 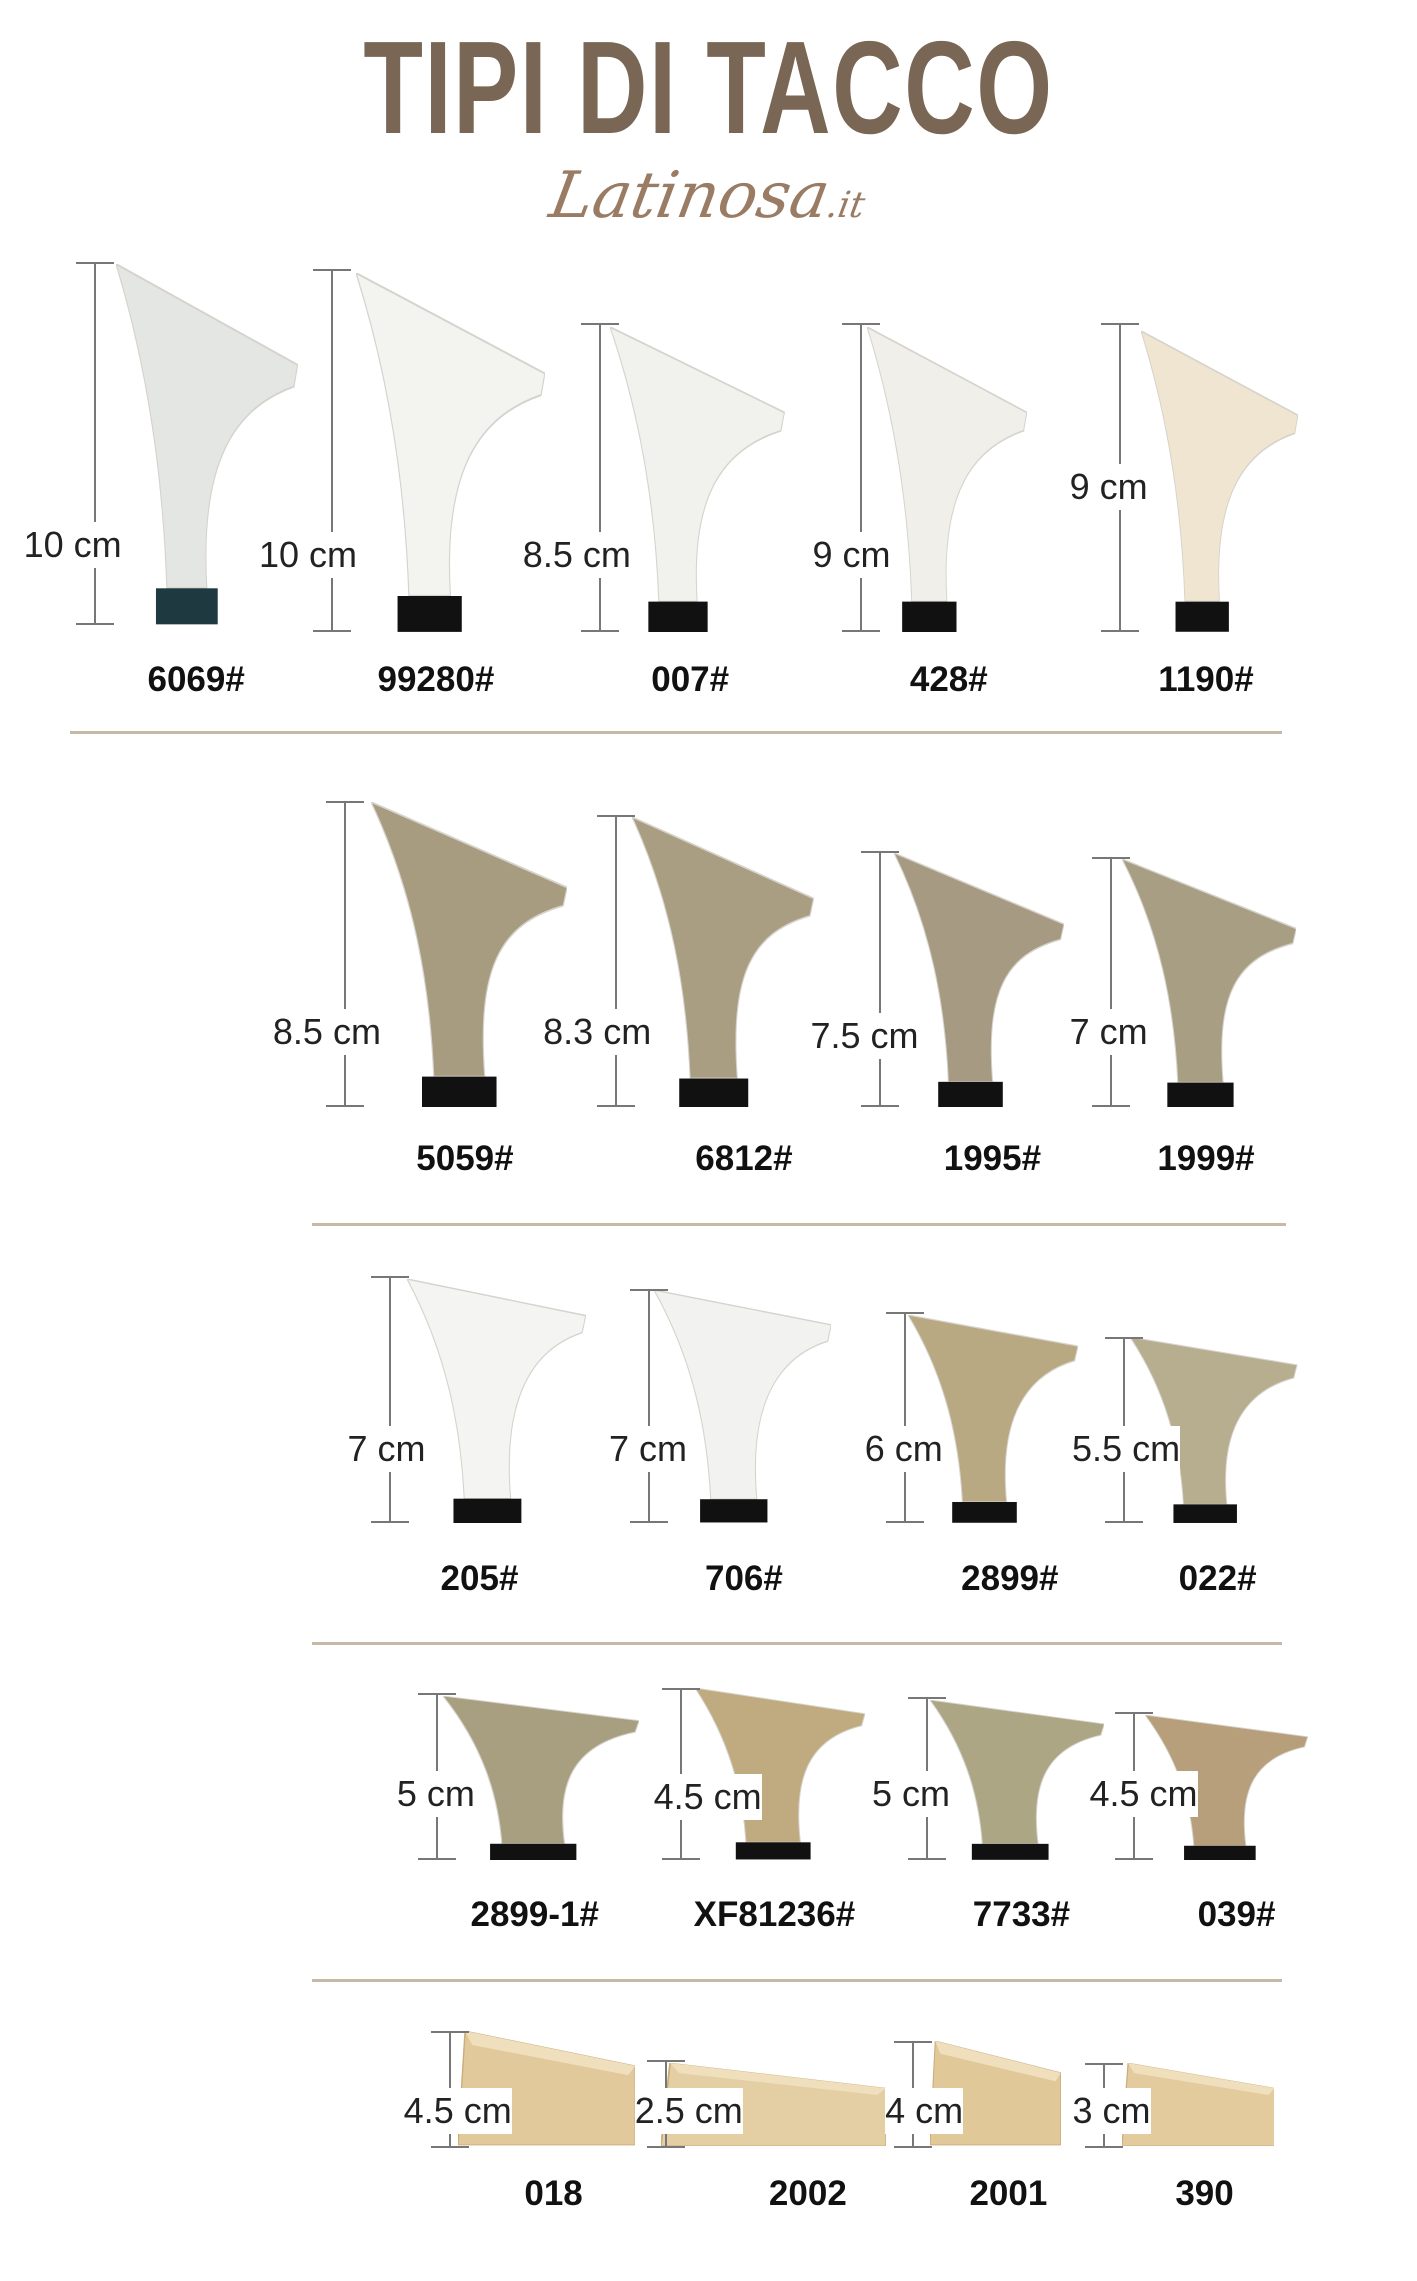 What do you see at coordinates (774, 1915) in the screenshot?
I see `heel-model-code: XF81236#` at bounding box center [774, 1915].